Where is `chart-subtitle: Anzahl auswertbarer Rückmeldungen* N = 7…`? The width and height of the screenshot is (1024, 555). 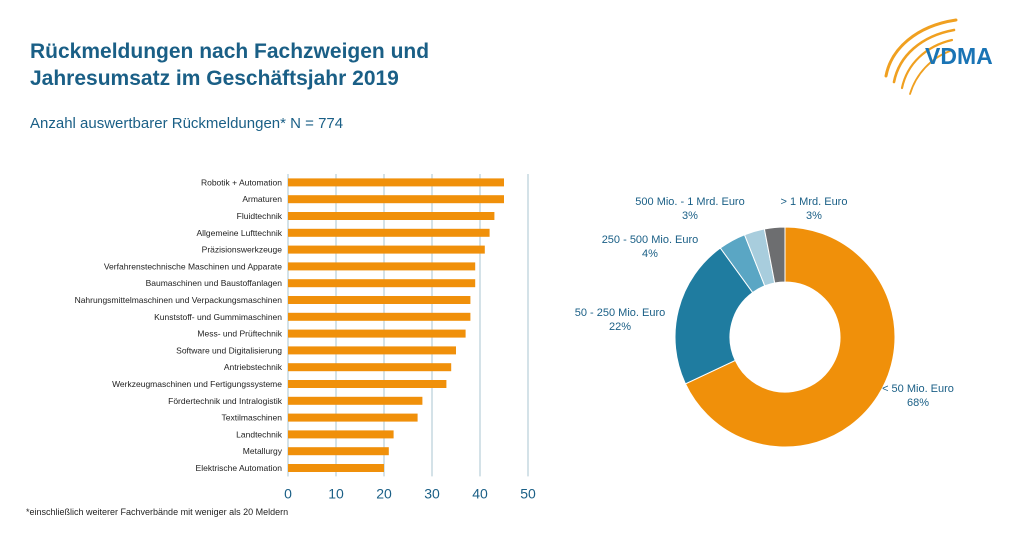 chart-subtitle: Anzahl auswertbarer Rückmeldungen* N = 7… is located at coordinates (187, 123).